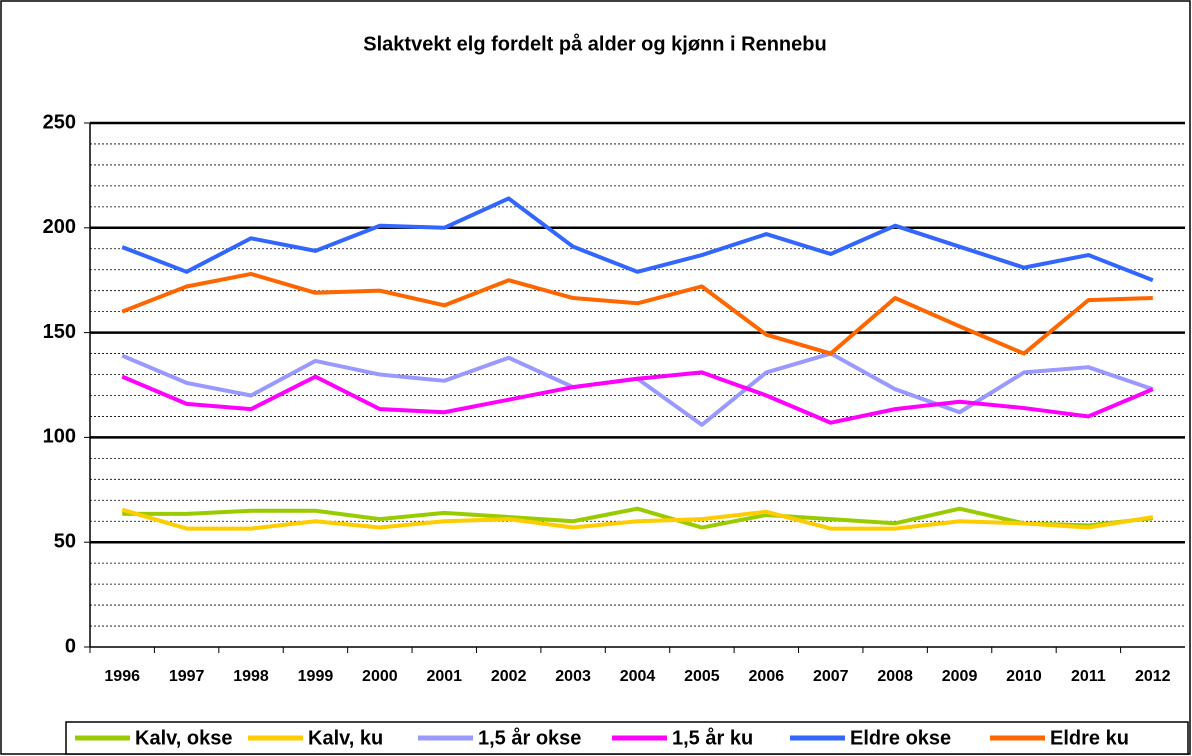 Image resolution: width=1192 pixels, height=756 pixels. What do you see at coordinates (183, 738) in the screenshot?
I see `legend-label: Kalv, okse` at bounding box center [183, 738].